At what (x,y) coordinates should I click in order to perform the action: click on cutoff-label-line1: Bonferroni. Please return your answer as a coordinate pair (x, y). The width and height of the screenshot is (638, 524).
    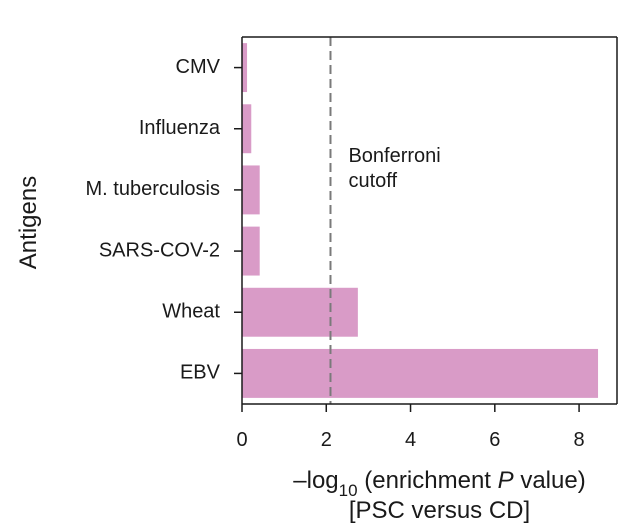
    Looking at the image, I should click on (394, 156).